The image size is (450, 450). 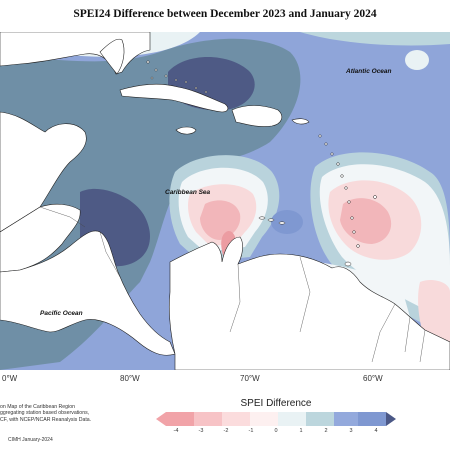 What do you see at coordinates (46, 419) in the screenshot?
I see `footnote-line-3: CF, with NCEP/NCAR Reanalysis Data.` at bounding box center [46, 419].